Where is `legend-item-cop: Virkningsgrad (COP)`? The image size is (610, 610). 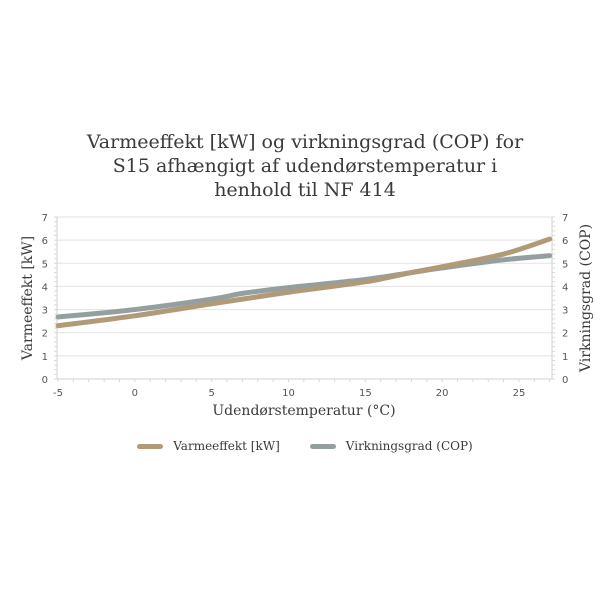 legend-item-cop: Virkningsgrad (COP) is located at coordinates (391, 446).